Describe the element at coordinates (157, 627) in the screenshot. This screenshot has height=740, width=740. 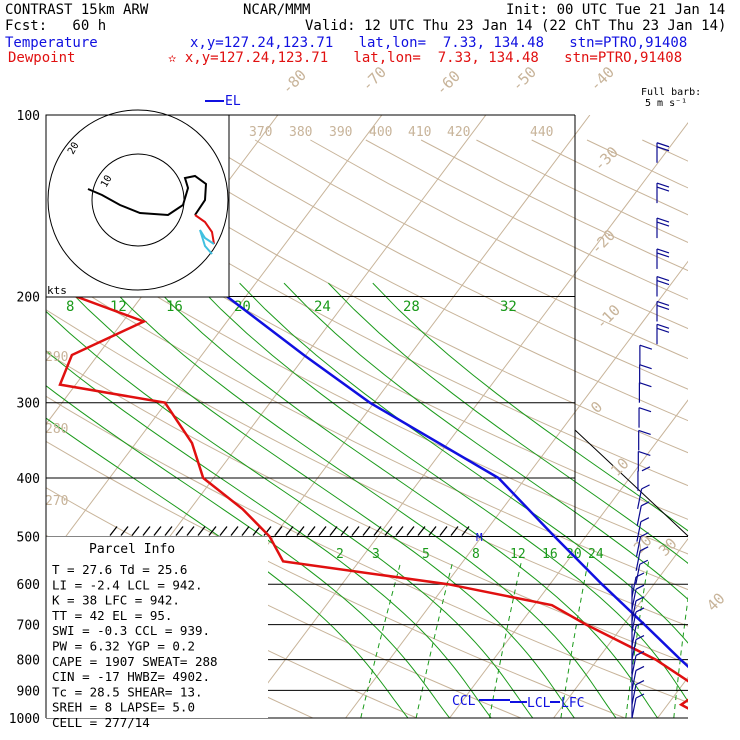
I see `parcel-info-panel` at that location.